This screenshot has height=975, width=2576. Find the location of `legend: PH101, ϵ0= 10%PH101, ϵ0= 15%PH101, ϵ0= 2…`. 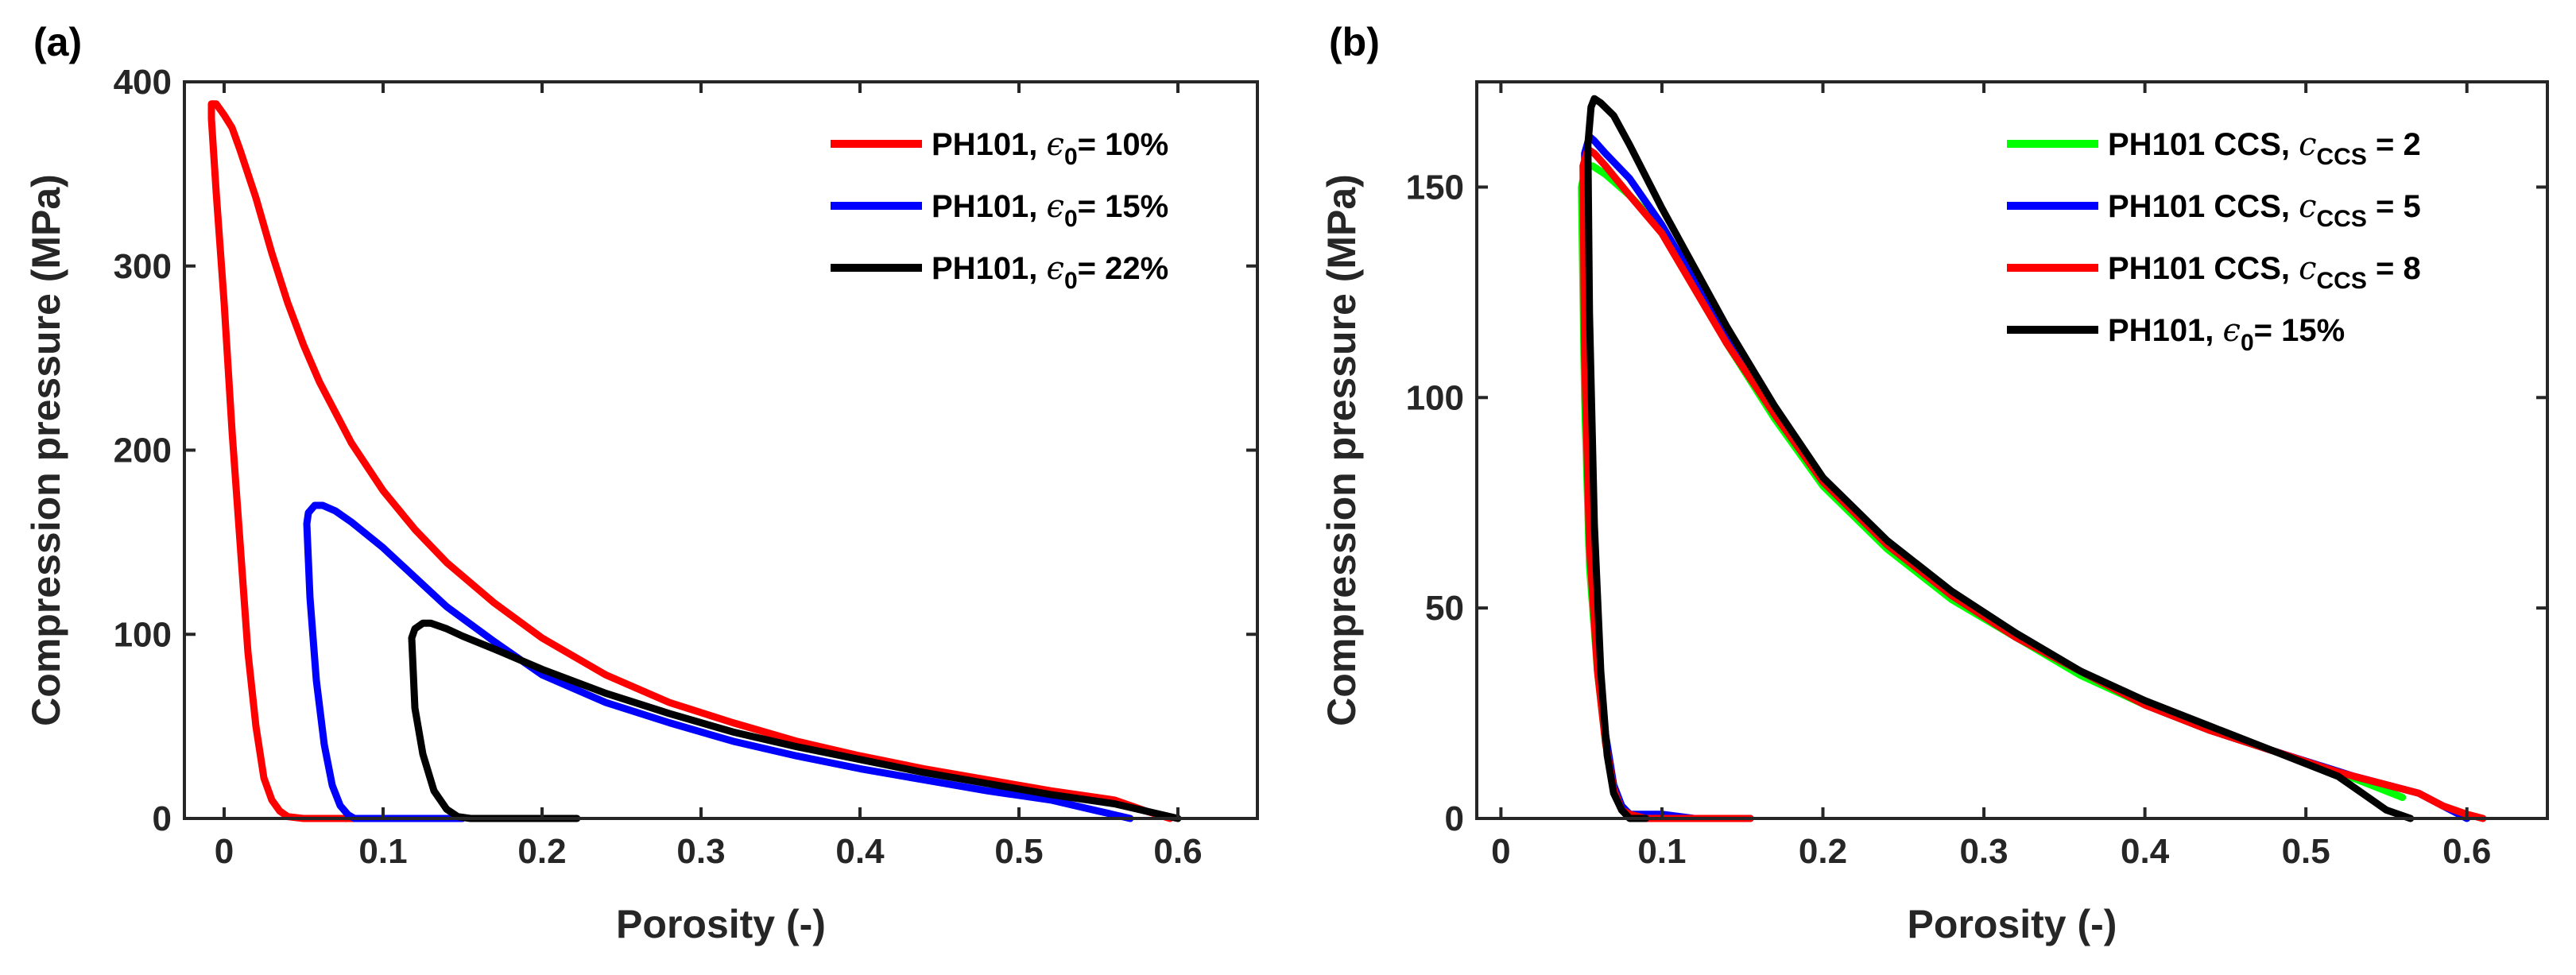

legend: PH101, ϵ0= 10%PH101, ϵ0= 15%PH101, ϵ0= 2… is located at coordinates (999, 210).